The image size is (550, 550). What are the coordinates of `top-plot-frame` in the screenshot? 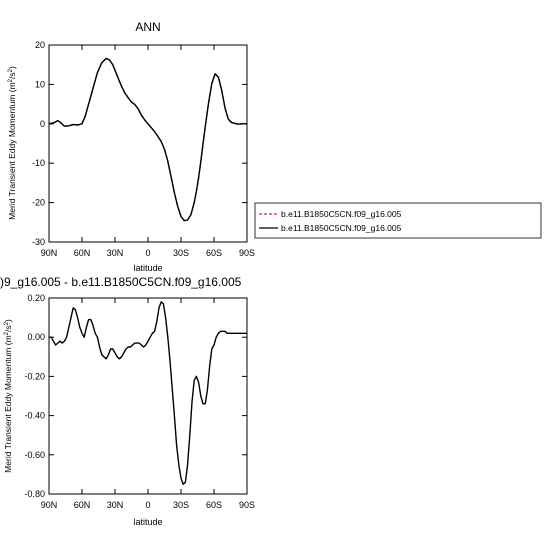 It's located at (148, 143).